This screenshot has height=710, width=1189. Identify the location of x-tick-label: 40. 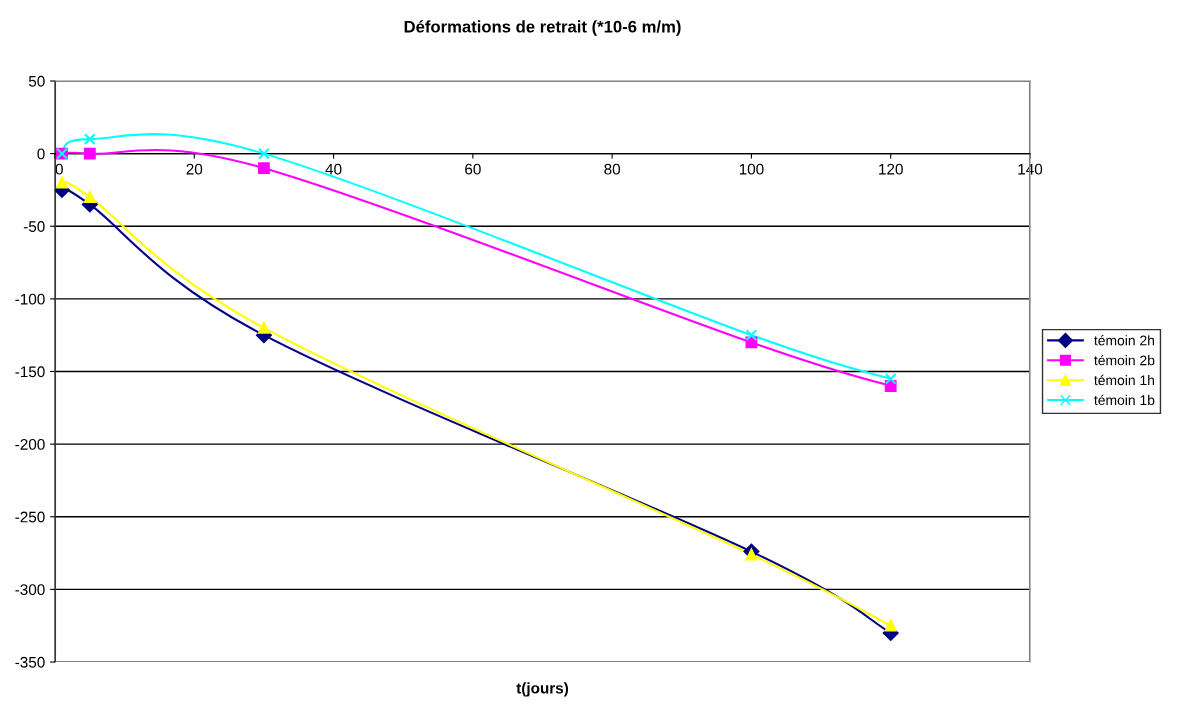
(333, 169).